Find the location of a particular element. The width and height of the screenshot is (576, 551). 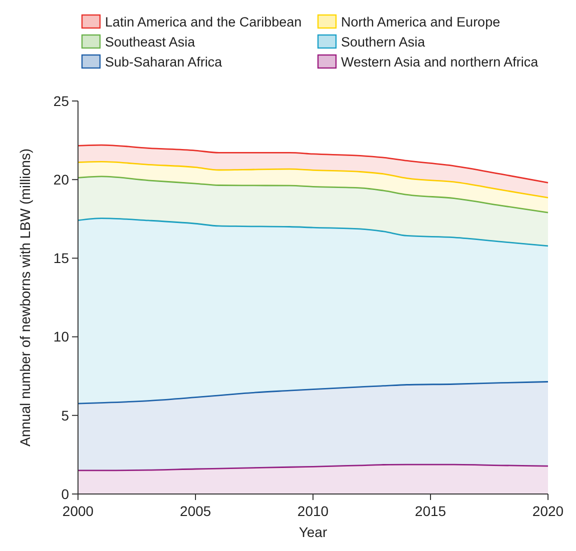

legend-label: Western Asia and northern Africa is located at coordinates (440, 62).